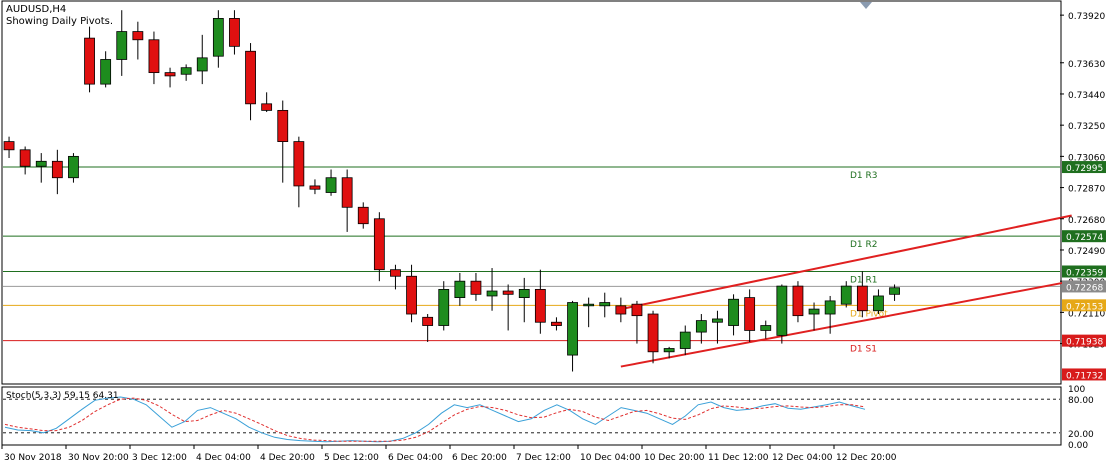  I want to click on price-tag-text: 0.71732, so click(1084, 376).